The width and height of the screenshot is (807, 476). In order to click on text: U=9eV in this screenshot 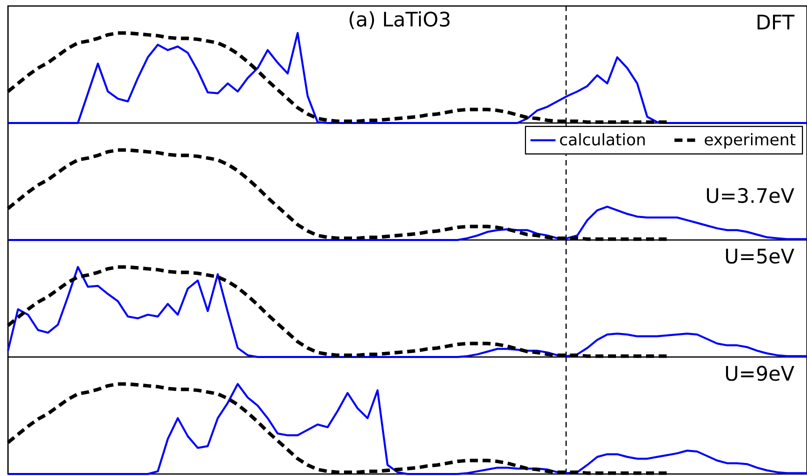, I will do `click(760, 373)`.